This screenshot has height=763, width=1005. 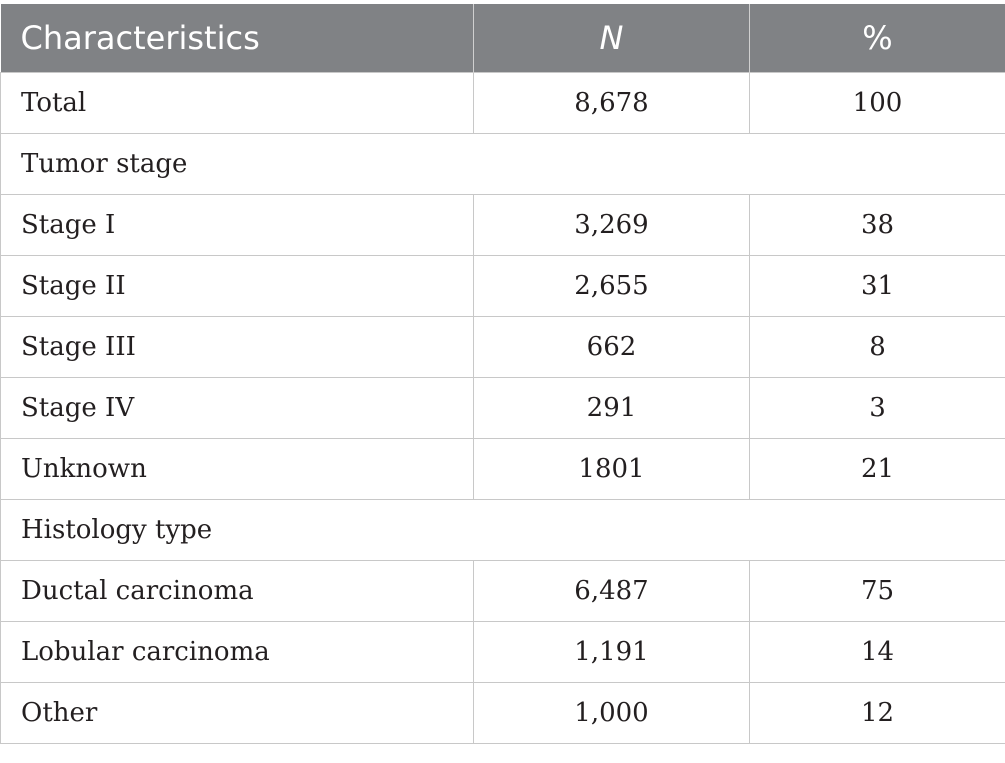 I want to click on table-row: Stage I 3,269 38, so click(x=502, y=225).